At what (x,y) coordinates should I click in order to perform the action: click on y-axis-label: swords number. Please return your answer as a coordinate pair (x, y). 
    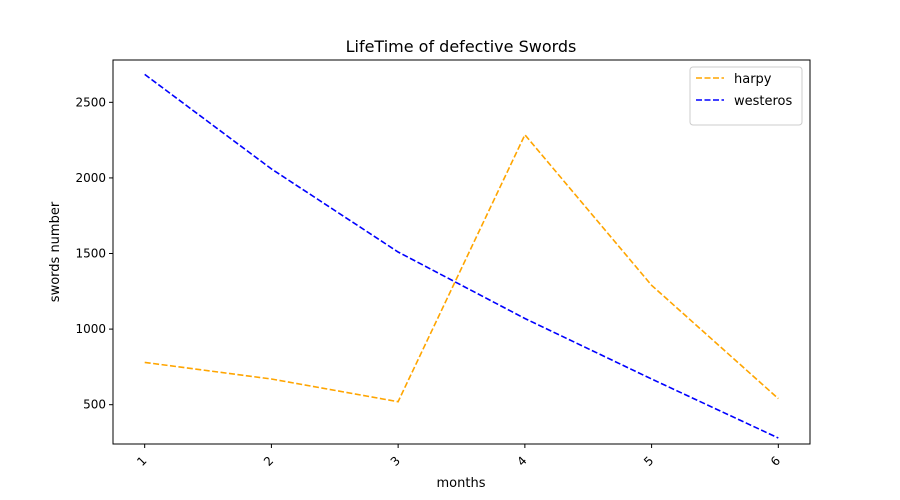
    Looking at the image, I should click on (55, 251).